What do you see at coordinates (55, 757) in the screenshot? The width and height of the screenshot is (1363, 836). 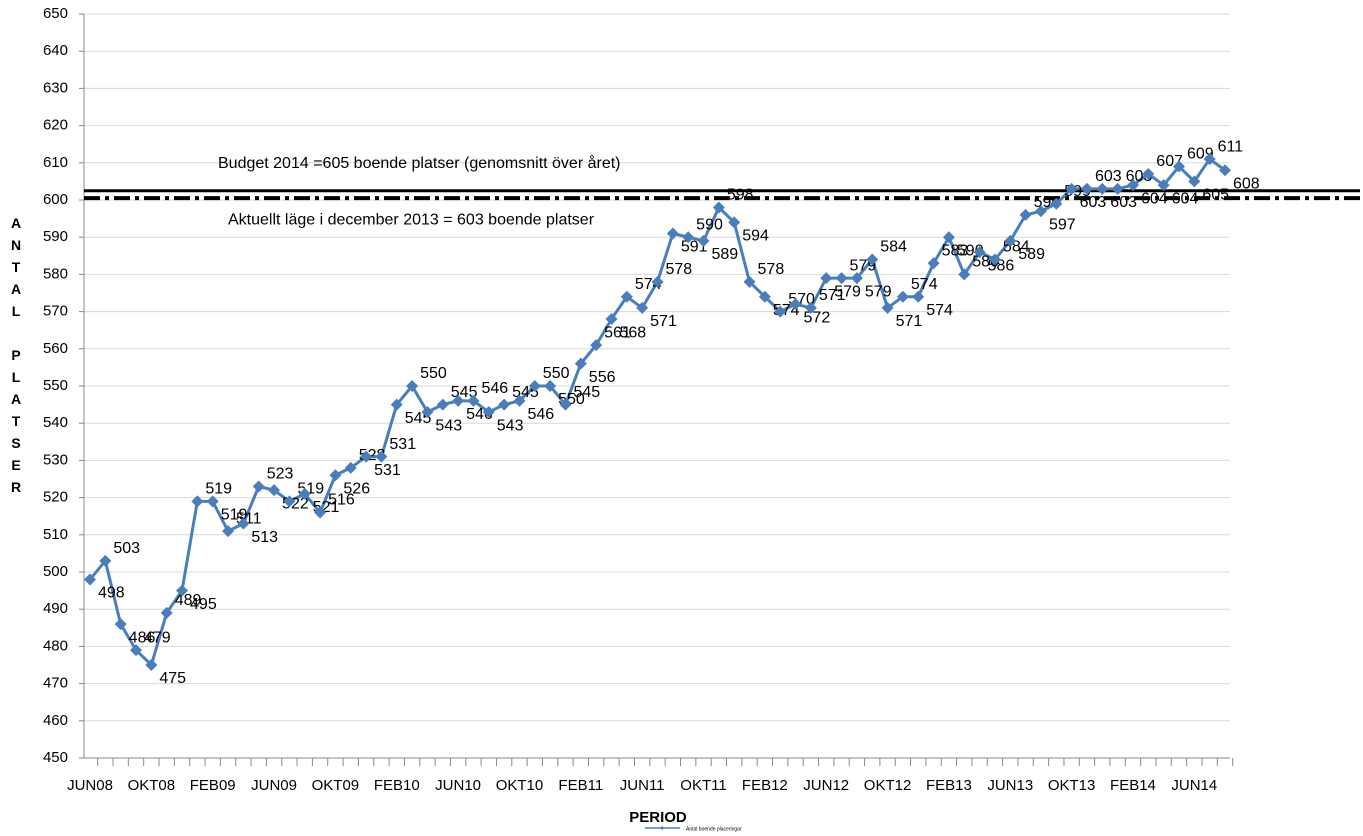 I see `y-tick-label: 450` at bounding box center [55, 757].